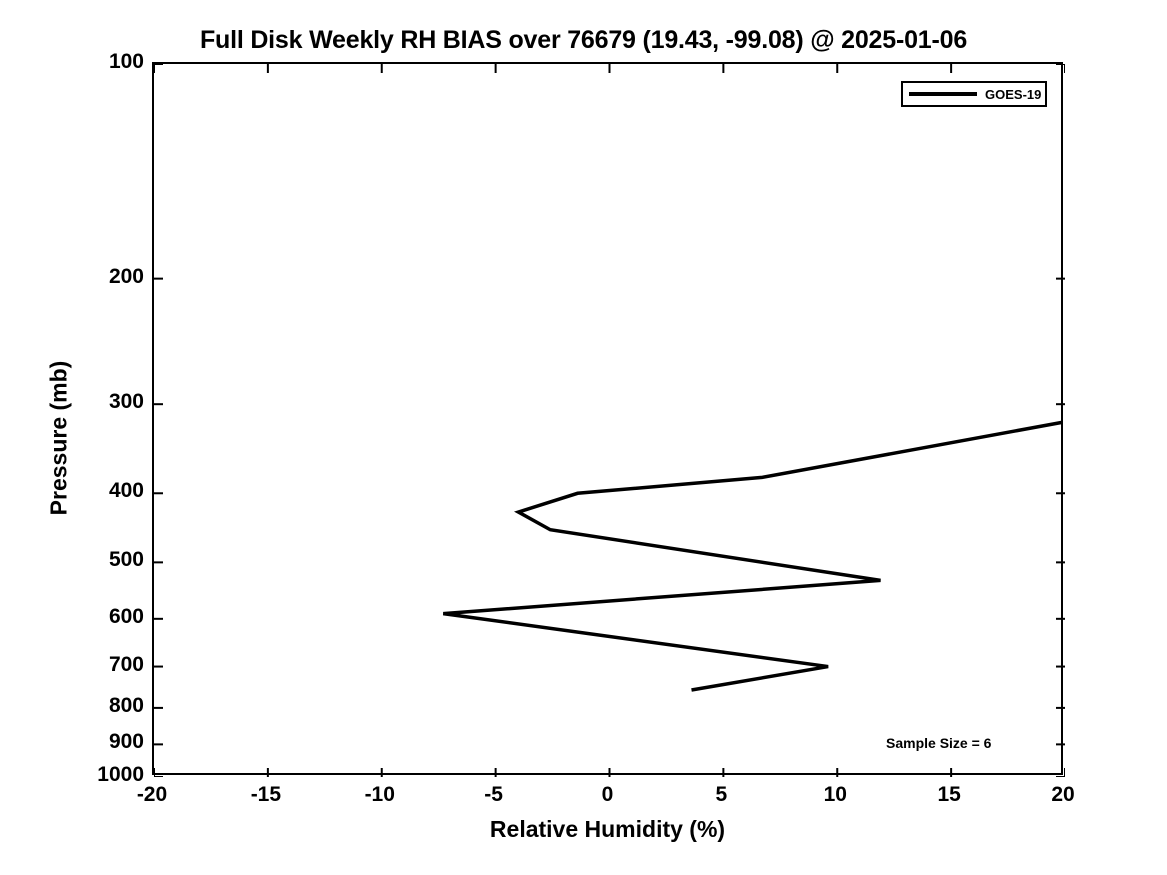  Describe the element at coordinates (126, 742) in the screenshot. I see `y-tick-label-900: 900` at that location.